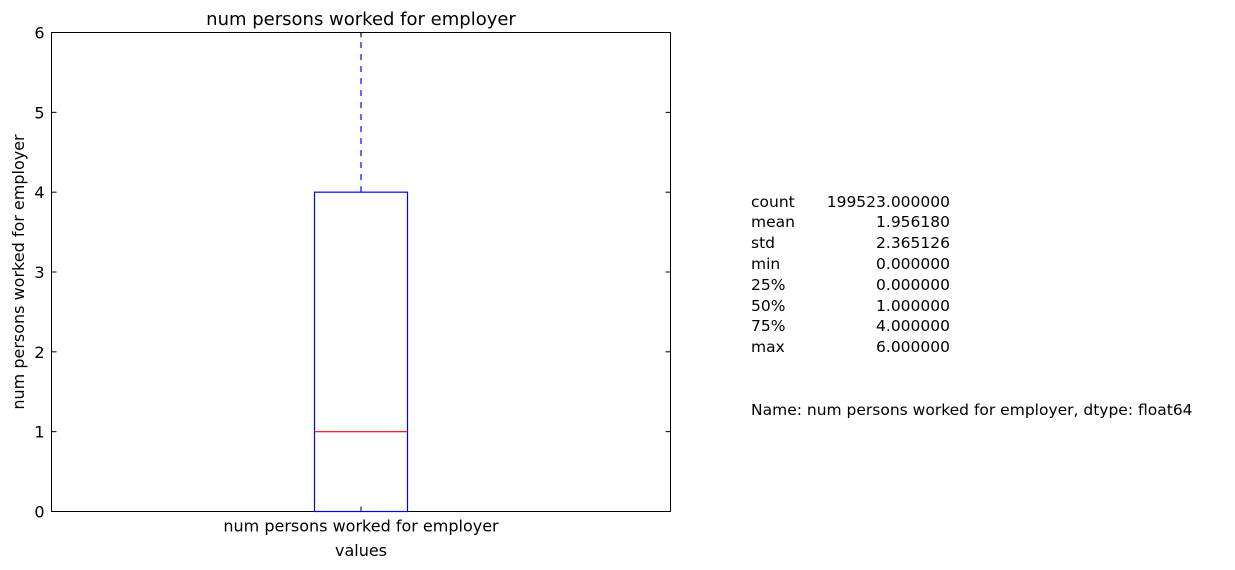 The width and height of the screenshot is (1235, 570). What do you see at coordinates (18, 272) in the screenshot?
I see `y-axis-label: num persons worked for employer` at bounding box center [18, 272].